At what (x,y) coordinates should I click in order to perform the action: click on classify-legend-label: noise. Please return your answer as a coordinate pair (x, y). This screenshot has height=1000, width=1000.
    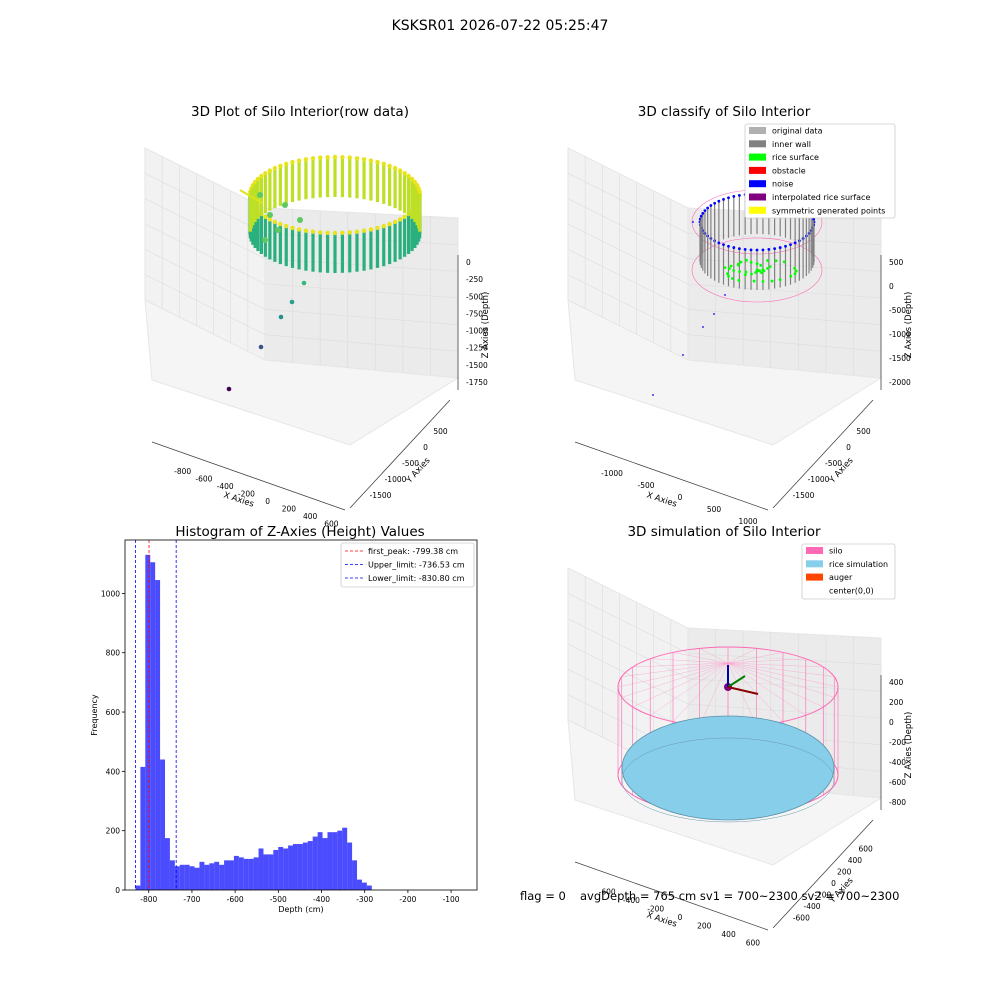
    Looking at the image, I should click on (782, 184).